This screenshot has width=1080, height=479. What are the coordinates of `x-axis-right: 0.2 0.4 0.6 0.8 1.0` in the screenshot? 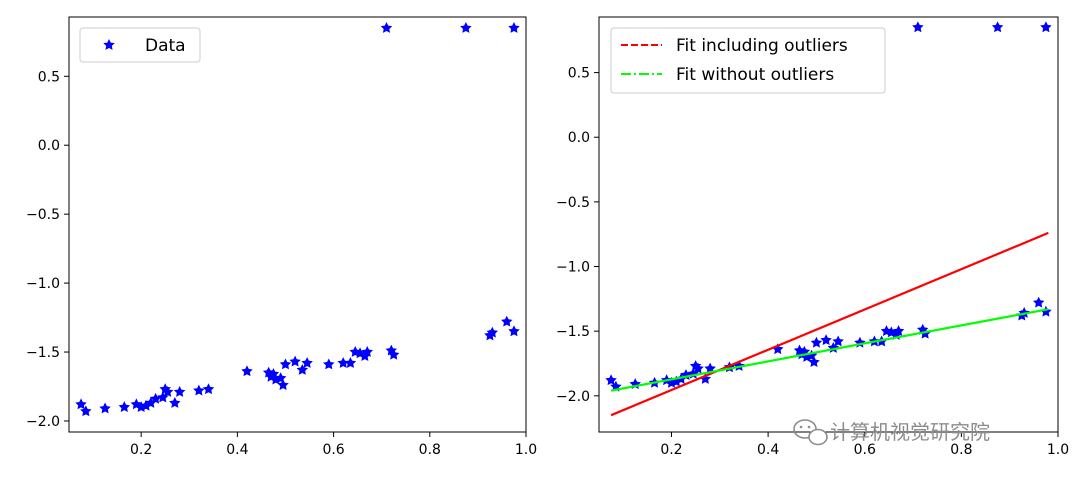 It's located at (864, 445).